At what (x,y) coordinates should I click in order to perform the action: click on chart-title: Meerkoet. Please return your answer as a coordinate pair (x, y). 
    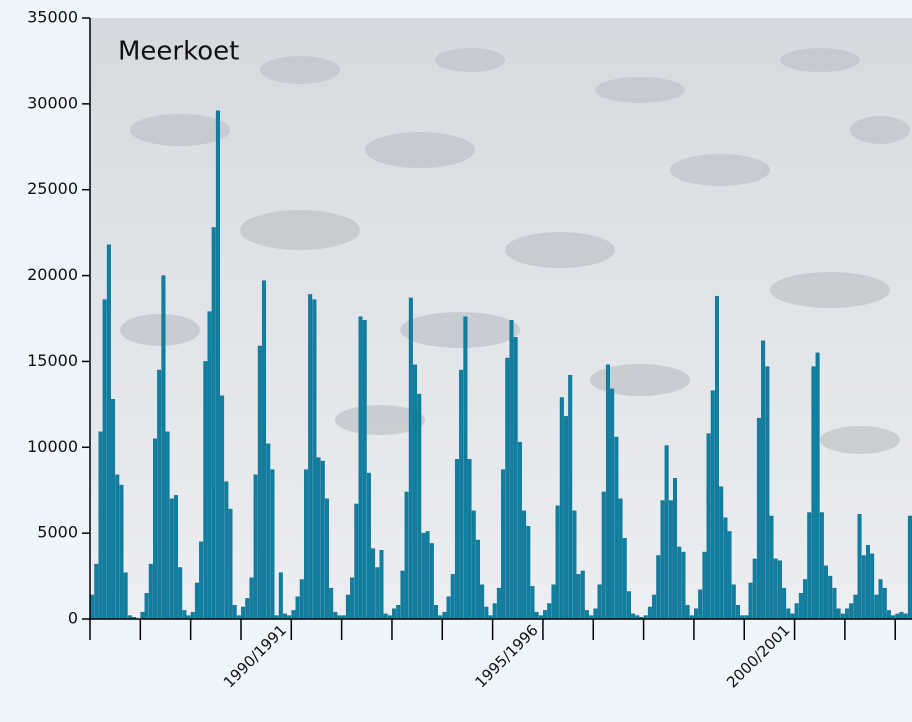
    Looking at the image, I should click on (178, 52).